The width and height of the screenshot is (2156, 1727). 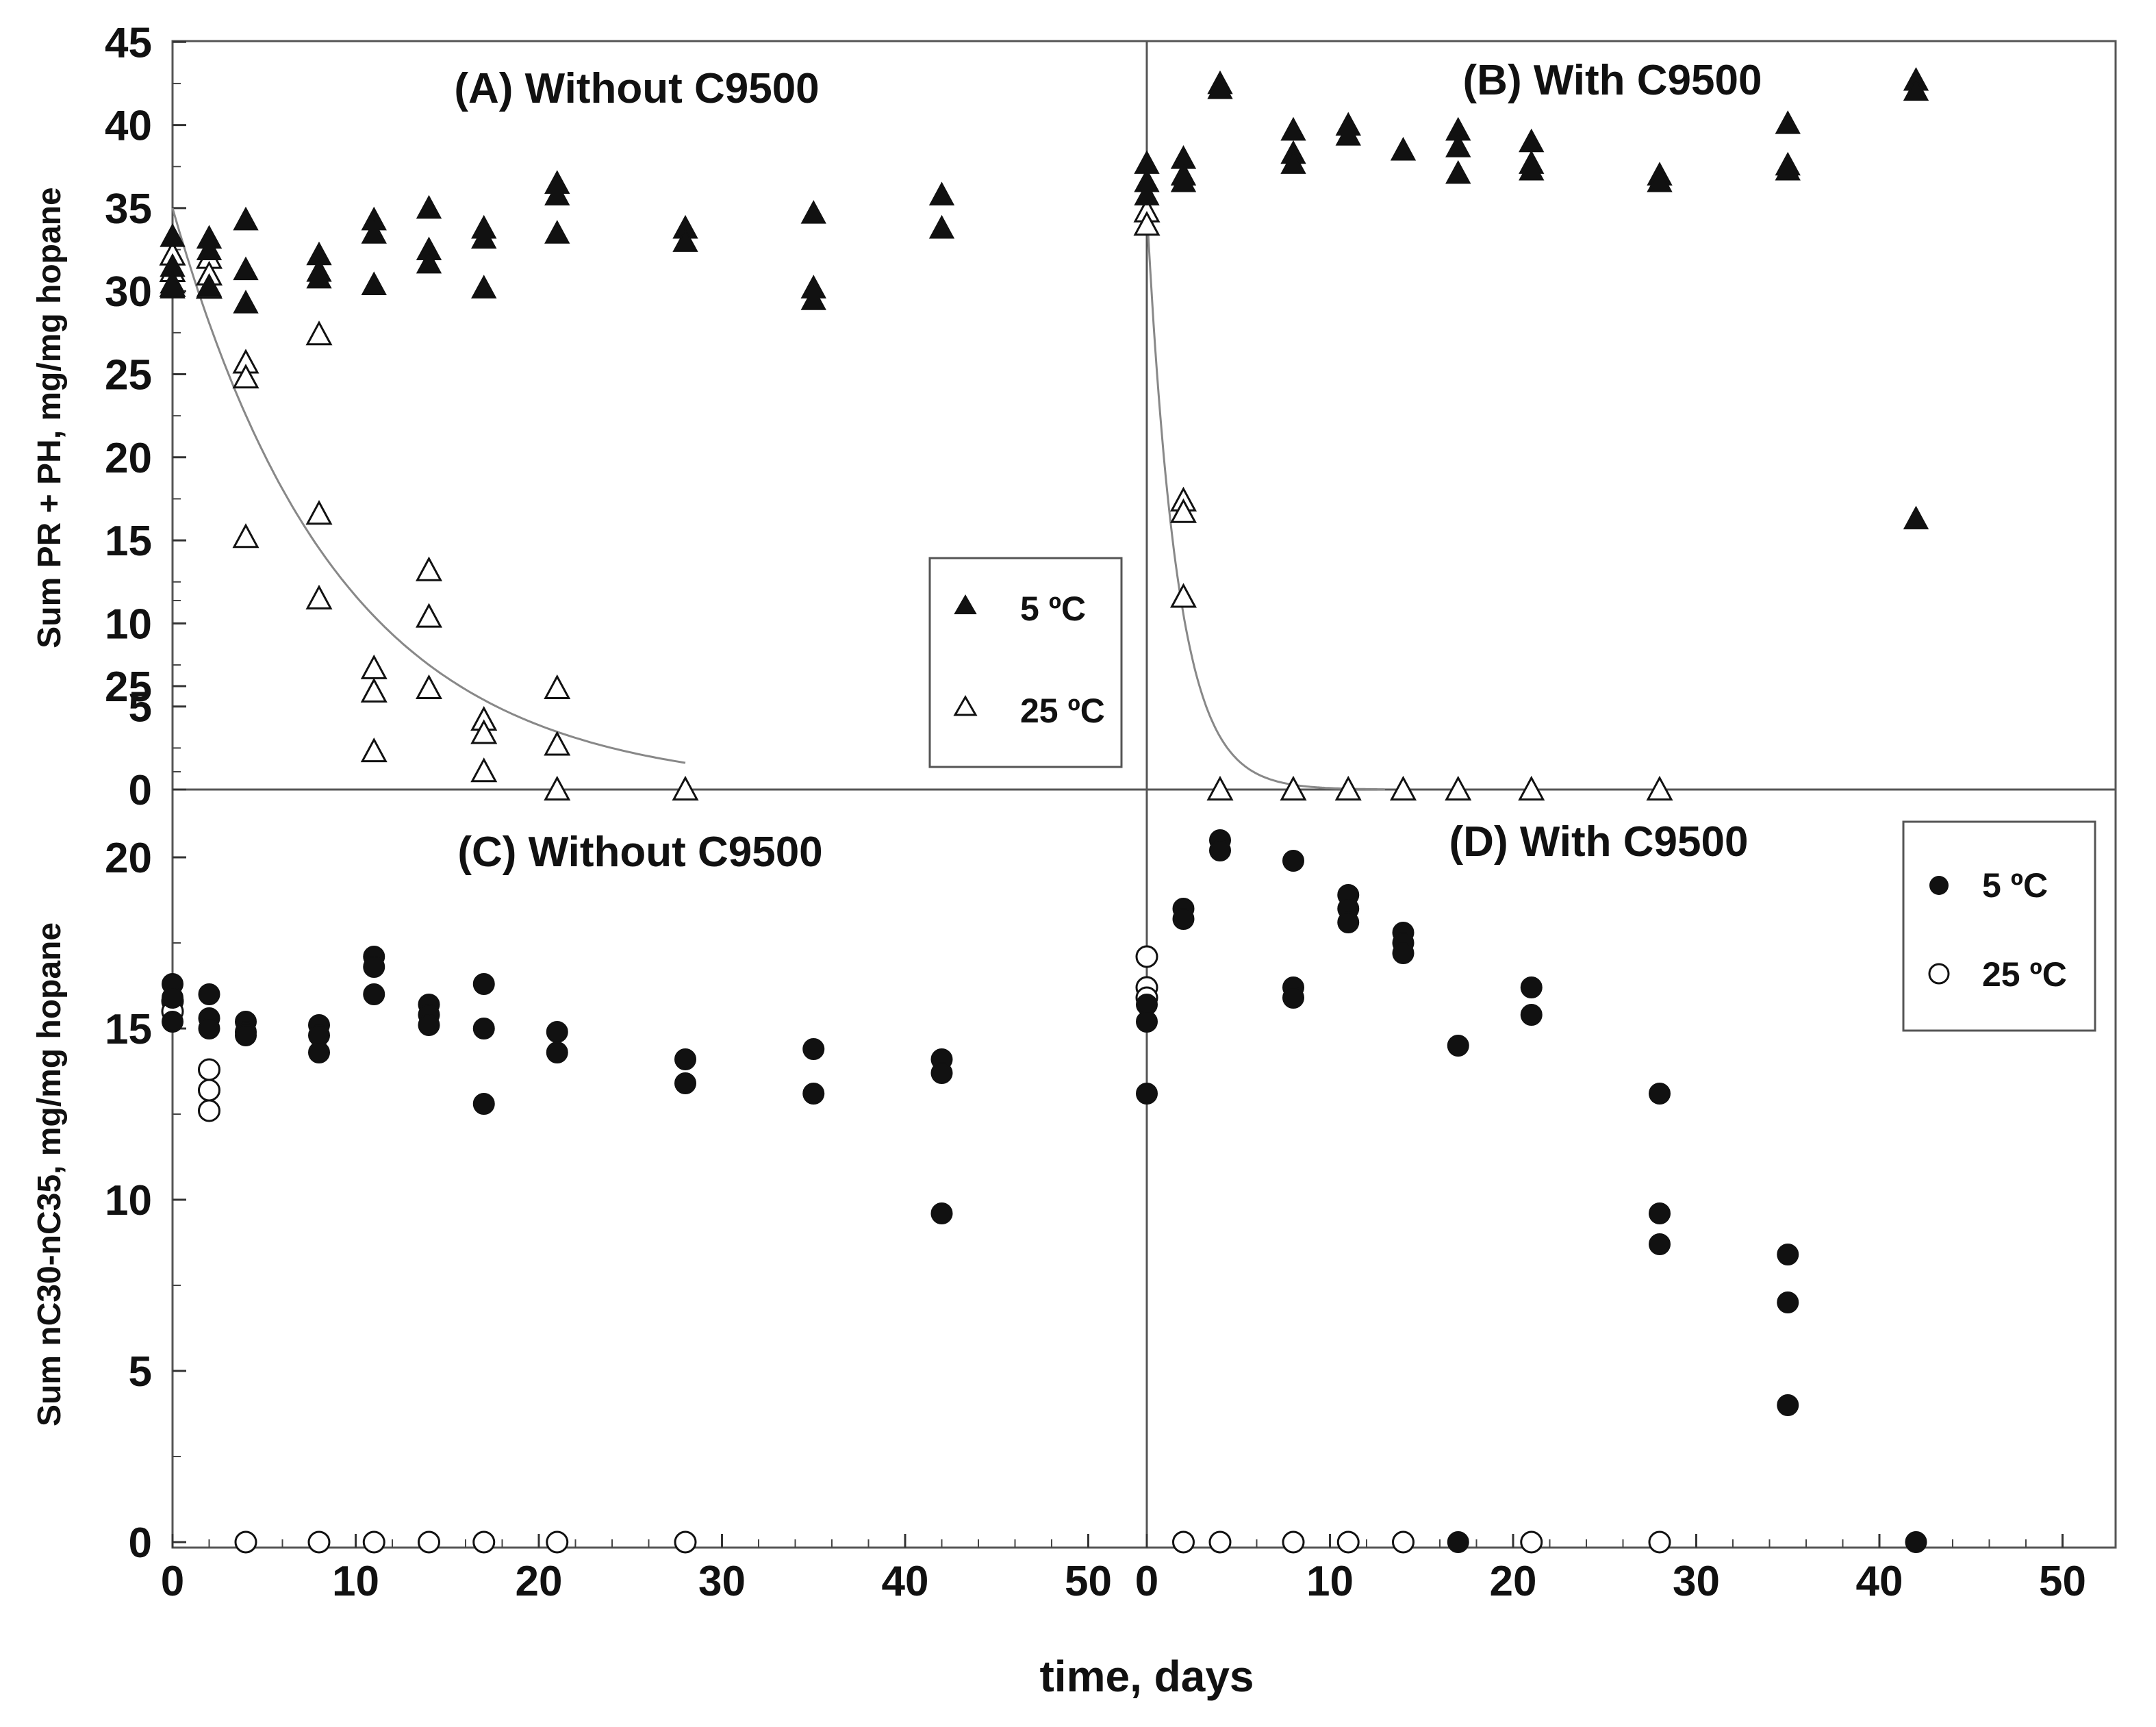 What do you see at coordinates (128, 209) in the screenshot?
I see `y-tick-label-top: 35` at bounding box center [128, 209].